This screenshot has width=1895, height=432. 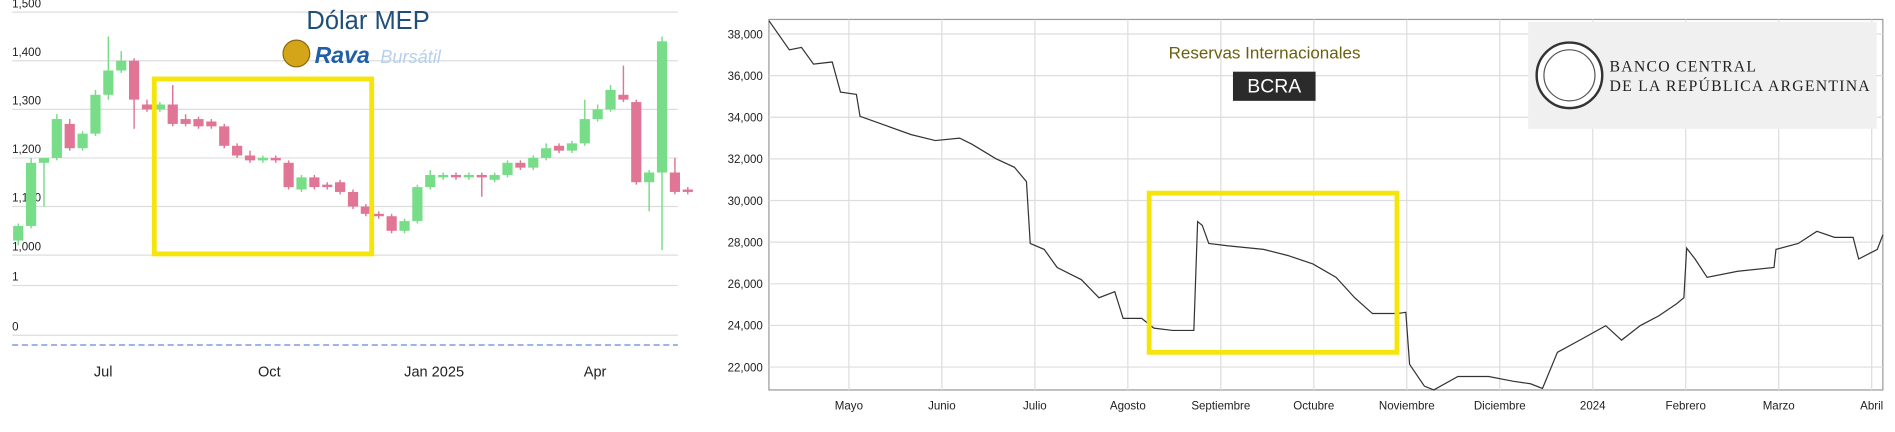 I want to click on logo-text: DE LA REPÚBLICA ARGENTINA, so click(x=1740, y=85).